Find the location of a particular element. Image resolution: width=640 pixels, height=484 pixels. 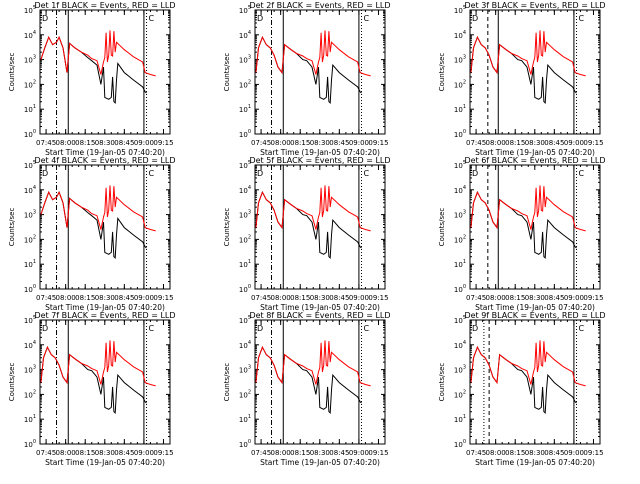

panel-title: Det 7f BLACK = Events, RED = LLD is located at coordinates (104, 315).